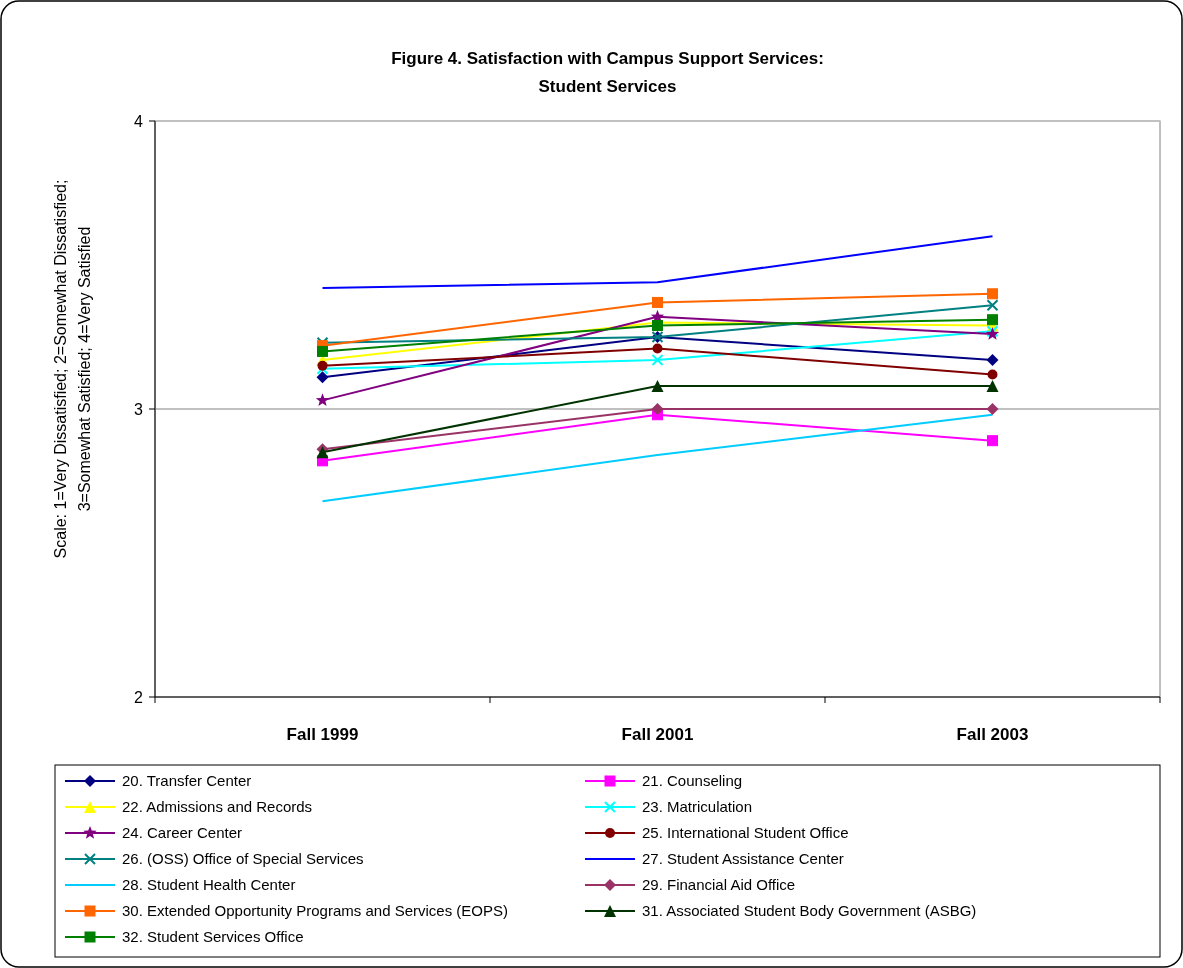 This screenshot has height=968, width=1183. What do you see at coordinates (213, 937) in the screenshot?
I see `legend-label: 32. Student Services Office` at bounding box center [213, 937].